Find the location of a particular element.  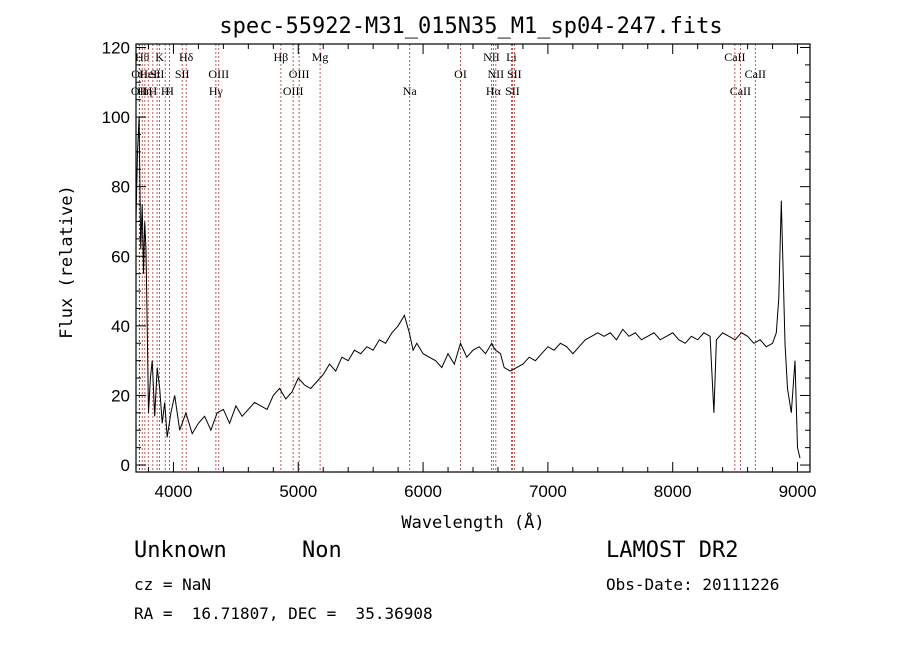

survey-name: LAMOST DR2 is located at coordinates (672, 550).